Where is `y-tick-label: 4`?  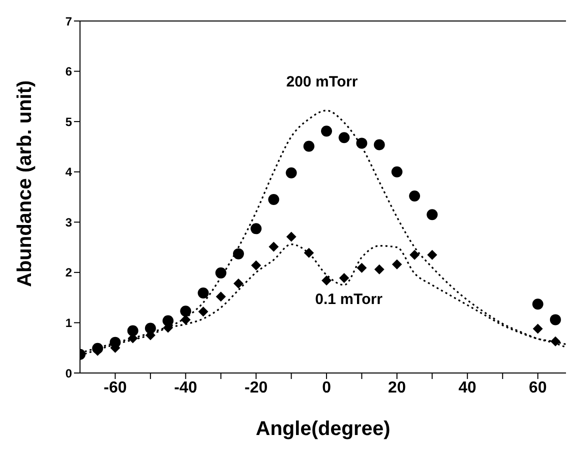 y-tick-label: 4 is located at coordinates (68, 172).